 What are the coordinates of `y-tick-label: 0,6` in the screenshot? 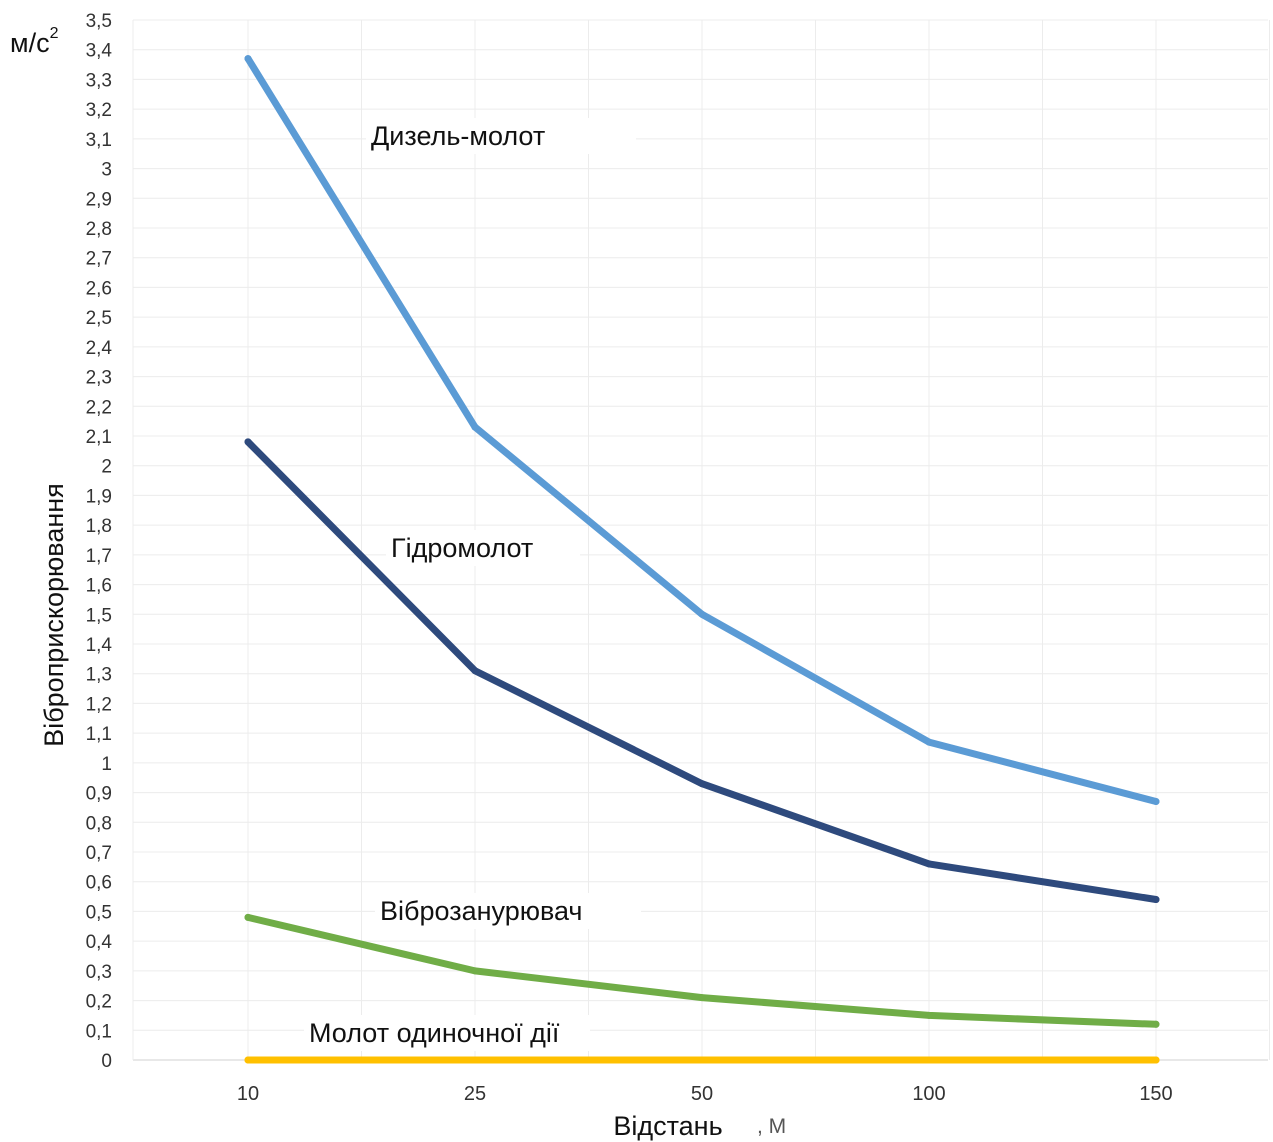 It's located at (99, 883).